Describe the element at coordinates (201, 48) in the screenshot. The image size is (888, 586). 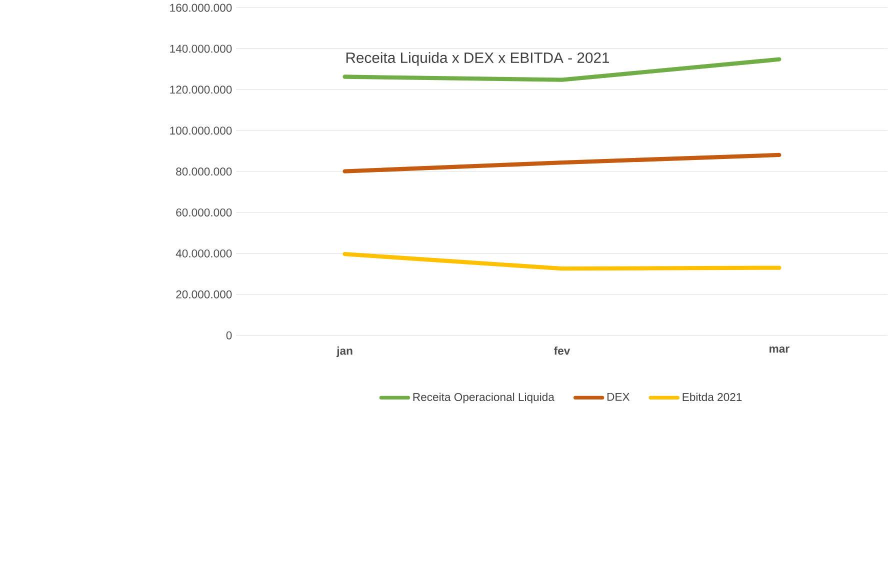
I see `y-tick-label: 140.000.000` at that location.